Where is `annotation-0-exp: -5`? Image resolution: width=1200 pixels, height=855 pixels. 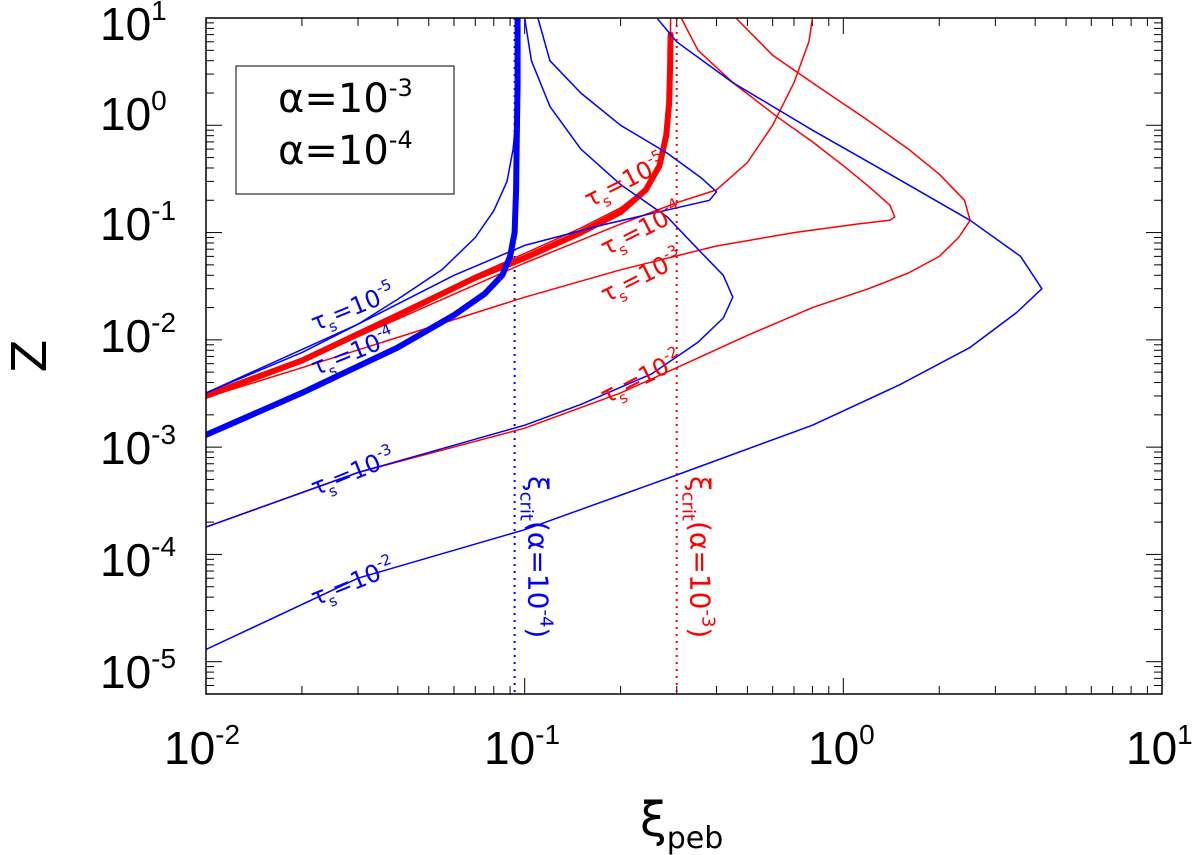 annotation-0-exp: -5 is located at coordinates (654, 157).